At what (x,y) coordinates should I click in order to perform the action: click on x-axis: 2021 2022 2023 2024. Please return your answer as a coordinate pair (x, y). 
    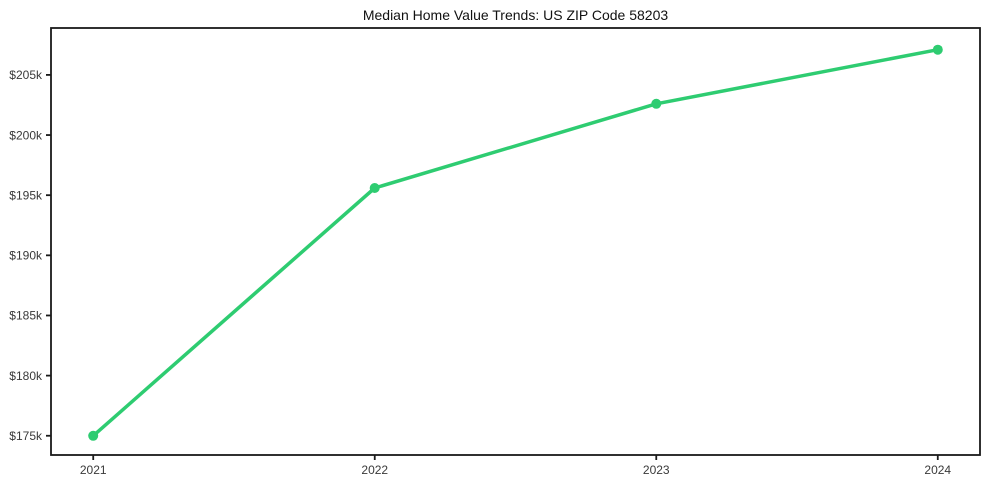
    Looking at the image, I should click on (515, 466).